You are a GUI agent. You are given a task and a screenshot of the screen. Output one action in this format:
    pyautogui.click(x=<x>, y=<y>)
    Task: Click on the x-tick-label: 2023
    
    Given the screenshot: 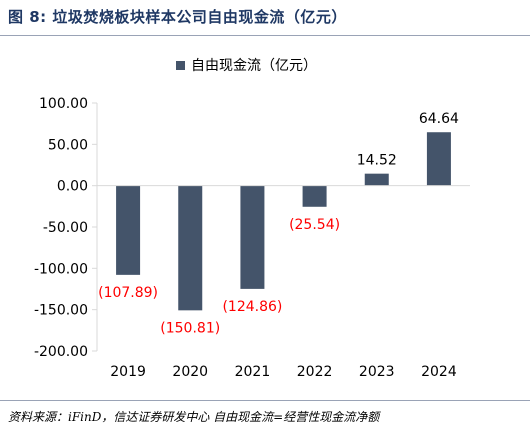 What is the action you would take?
    pyautogui.click(x=377, y=372)
    